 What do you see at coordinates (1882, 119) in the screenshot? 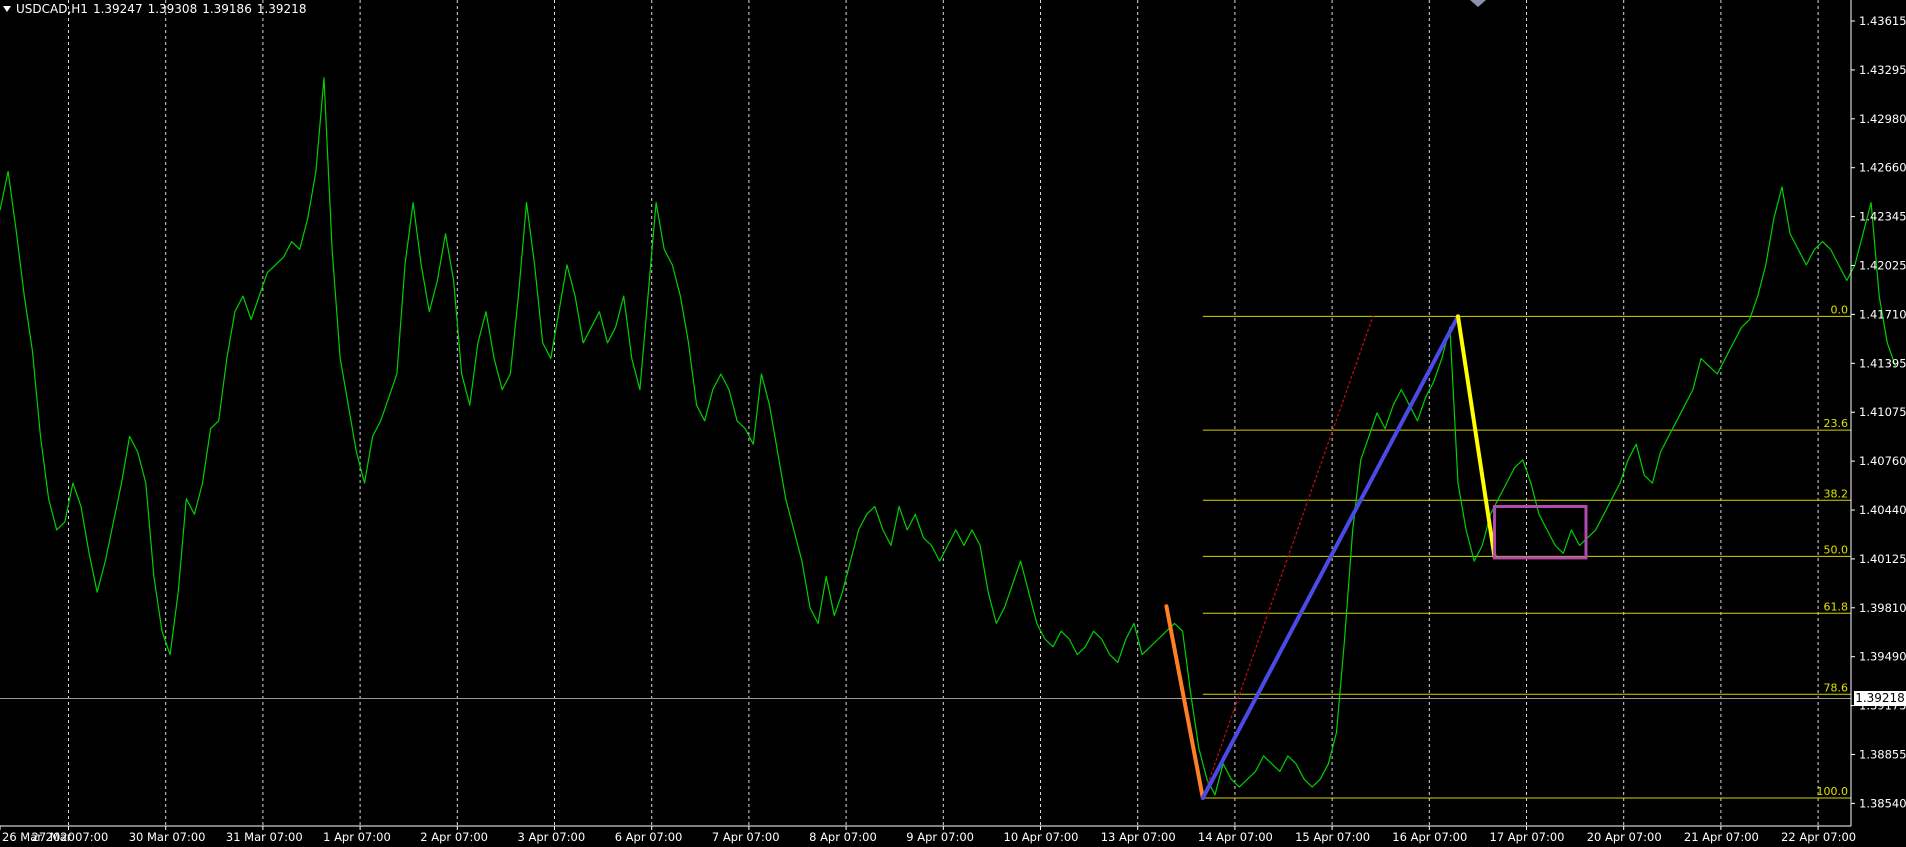
I see `y-tick-label: 1.42980` at bounding box center [1882, 119].